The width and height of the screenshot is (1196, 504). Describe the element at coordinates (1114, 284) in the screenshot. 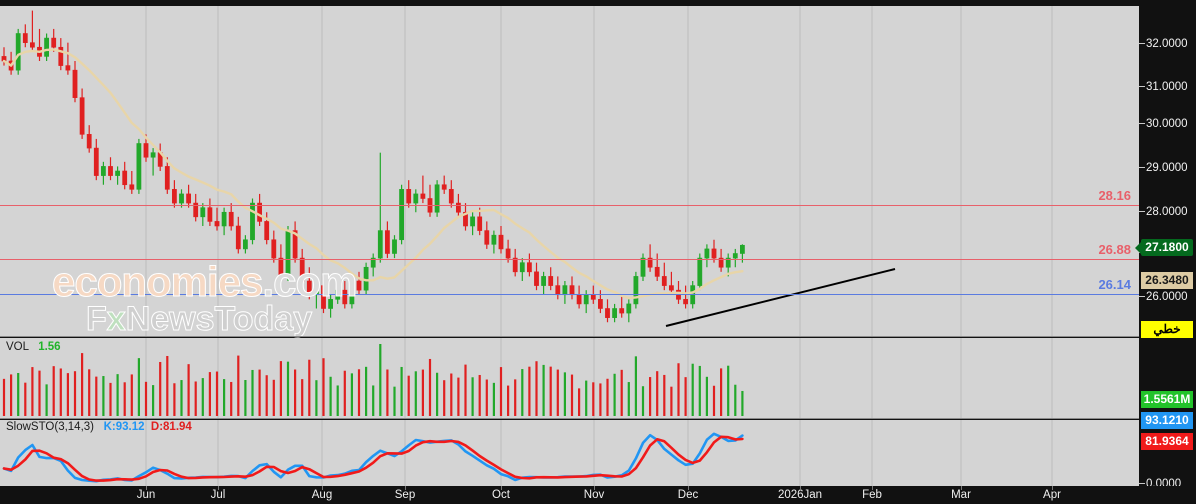

I see `level-label-support: 26.14` at that location.